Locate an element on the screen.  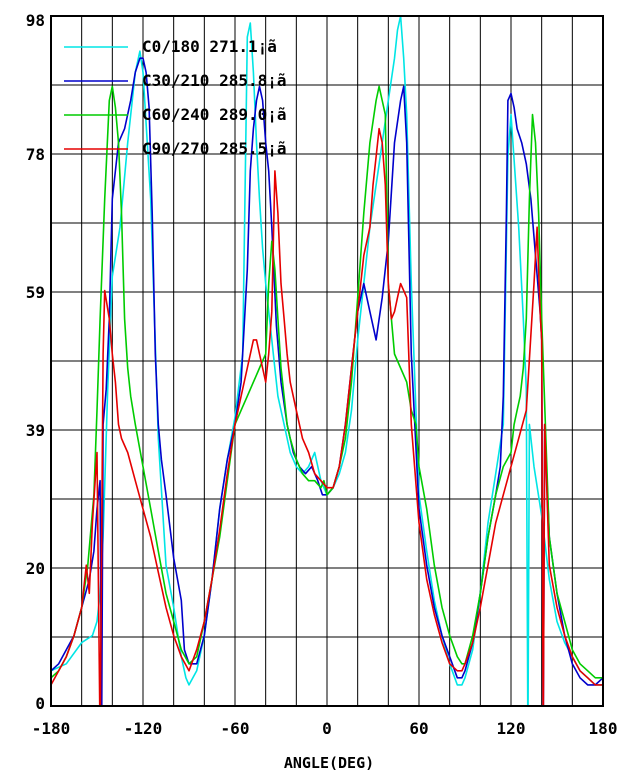
y-tick-label: 78 is located at coordinates (35, 154).